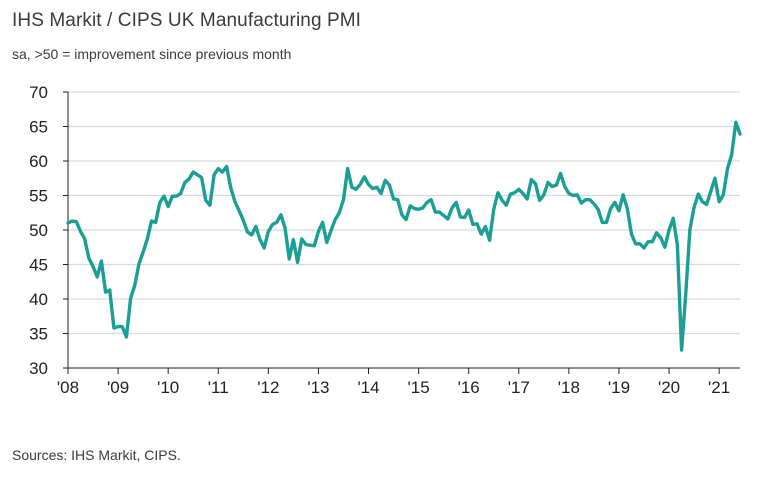  I want to click on y-tick-label-60: 60, so click(38, 161).